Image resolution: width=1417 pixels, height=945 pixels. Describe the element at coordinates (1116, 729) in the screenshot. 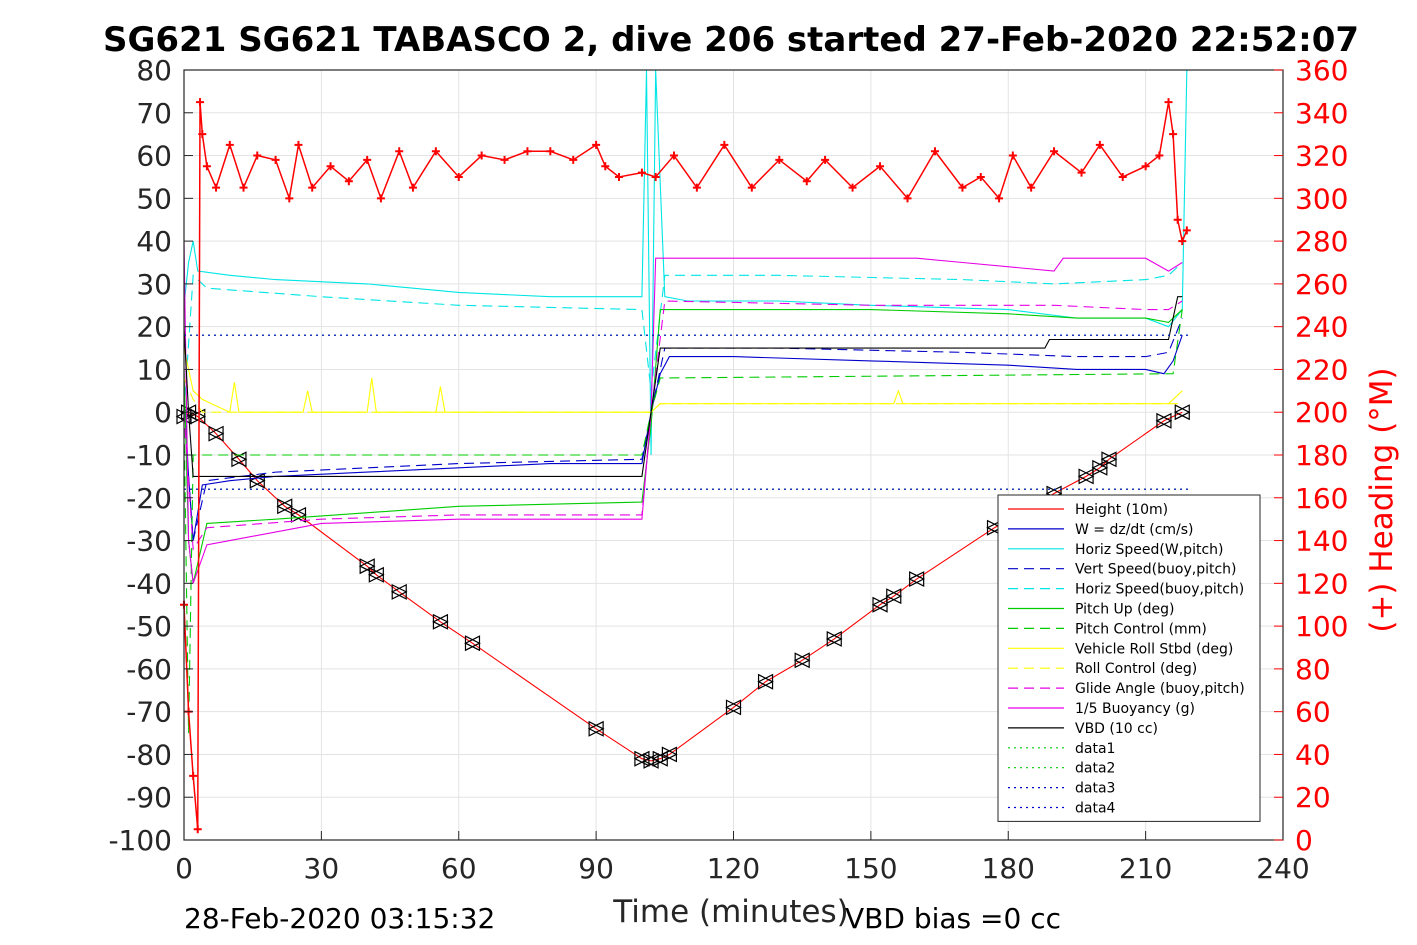

I see `legend-label: VBD (10 cc)` at that location.